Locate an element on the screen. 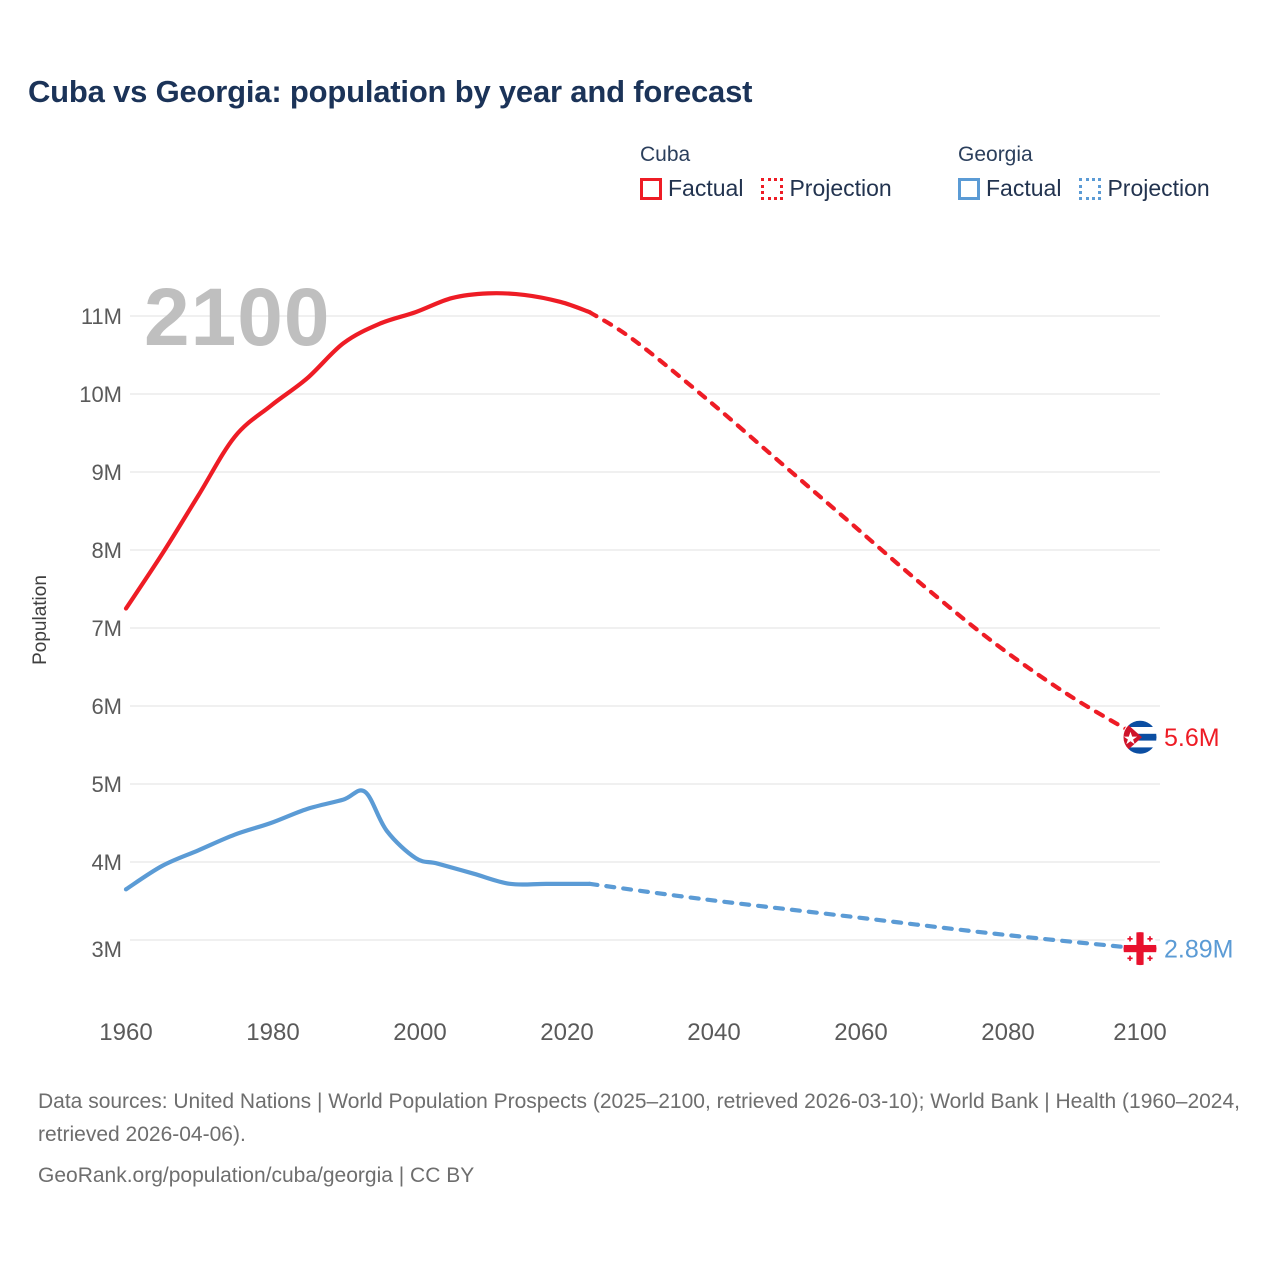 This screenshot has height=1280, width=1280. x-tick-label: 2060 is located at coordinates (860, 1032).